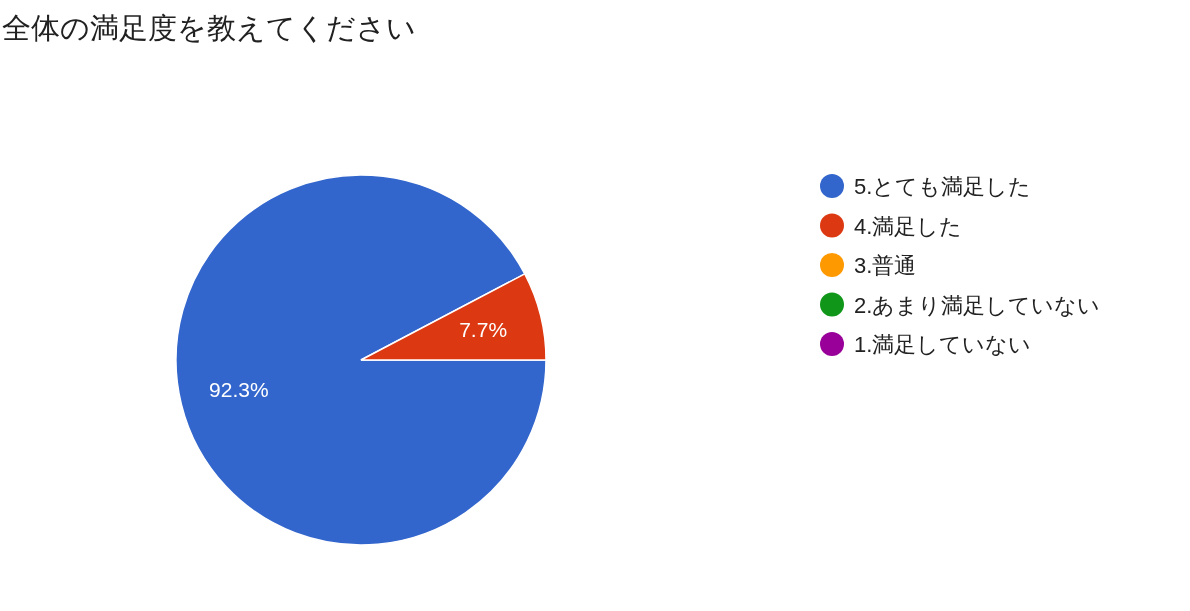 This screenshot has width=1190, height=611. What do you see at coordinates (943, 344) in the screenshot?
I see `legend-label: 1.満足していない` at bounding box center [943, 344].